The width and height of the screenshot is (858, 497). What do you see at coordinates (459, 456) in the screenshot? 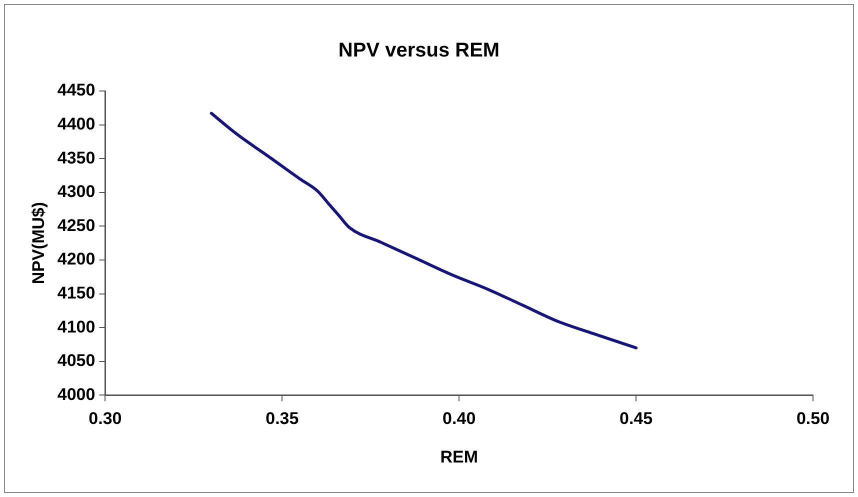
I see `x-axis-title: REM` at bounding box center [459, 456].